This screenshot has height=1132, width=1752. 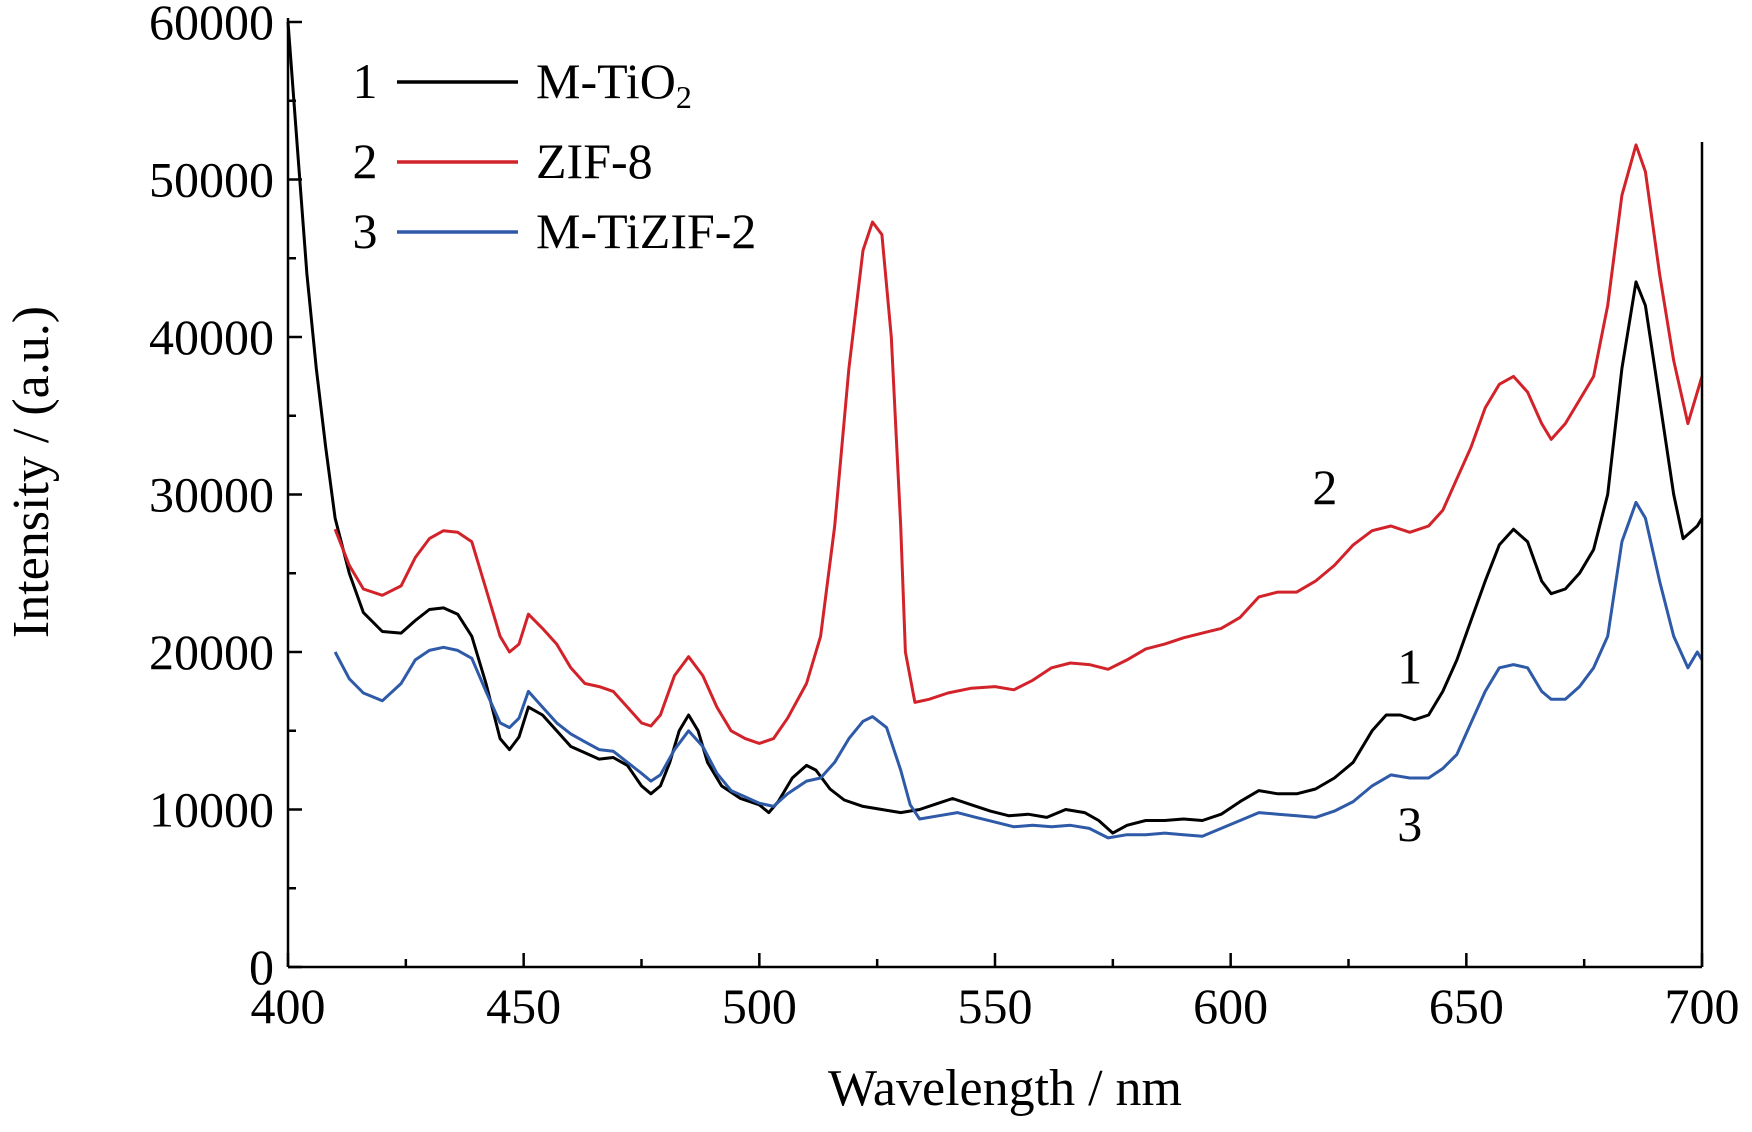 What do you see at coordinates (211, 337) in the screenshot?
I see `y-tick-label: 40000` at bounding box center [211, 337].